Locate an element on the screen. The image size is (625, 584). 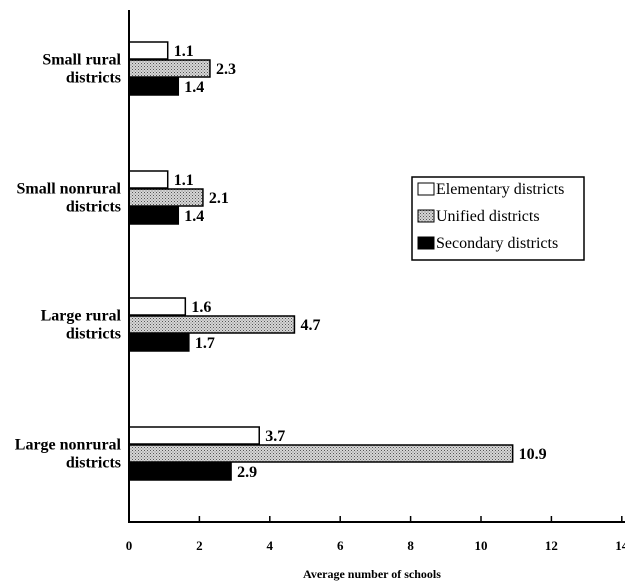
data-label: 2.3 is located at coordinates (226, 69).